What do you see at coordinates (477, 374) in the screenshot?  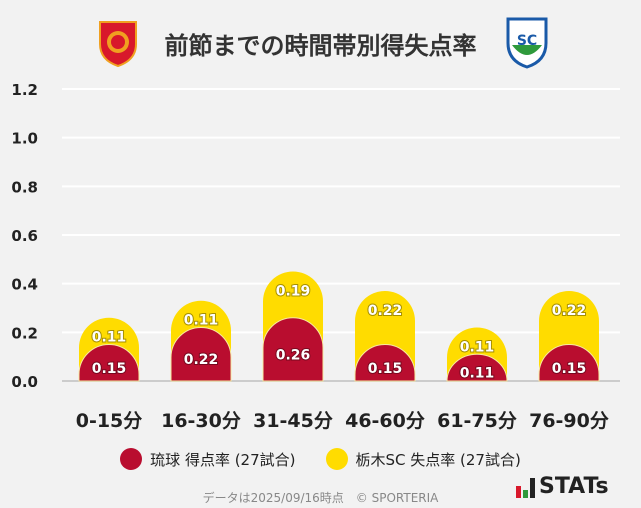 I see `data-label-ryukyu: 0.11` at bounding box center [477, 374].